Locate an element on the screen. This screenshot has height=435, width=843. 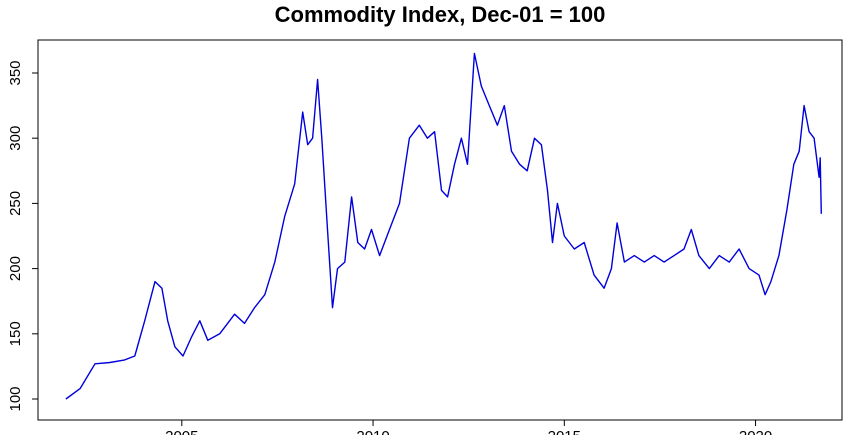
x-tick-label: 2020 is located at coordinates (755, 431).